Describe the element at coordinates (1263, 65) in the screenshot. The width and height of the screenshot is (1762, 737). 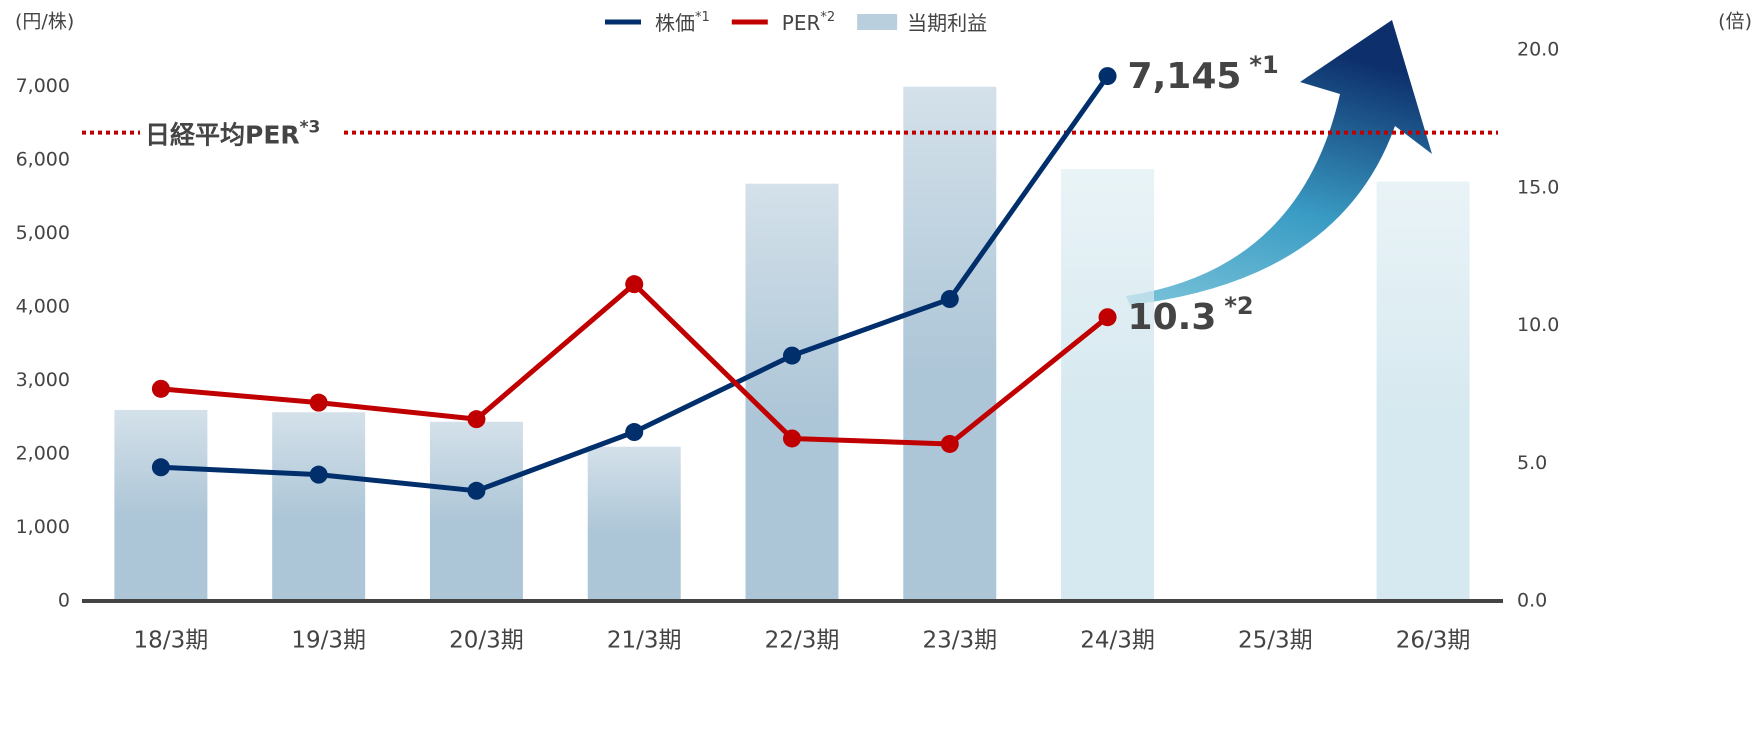
I see `data-label-note: *1` at that location.